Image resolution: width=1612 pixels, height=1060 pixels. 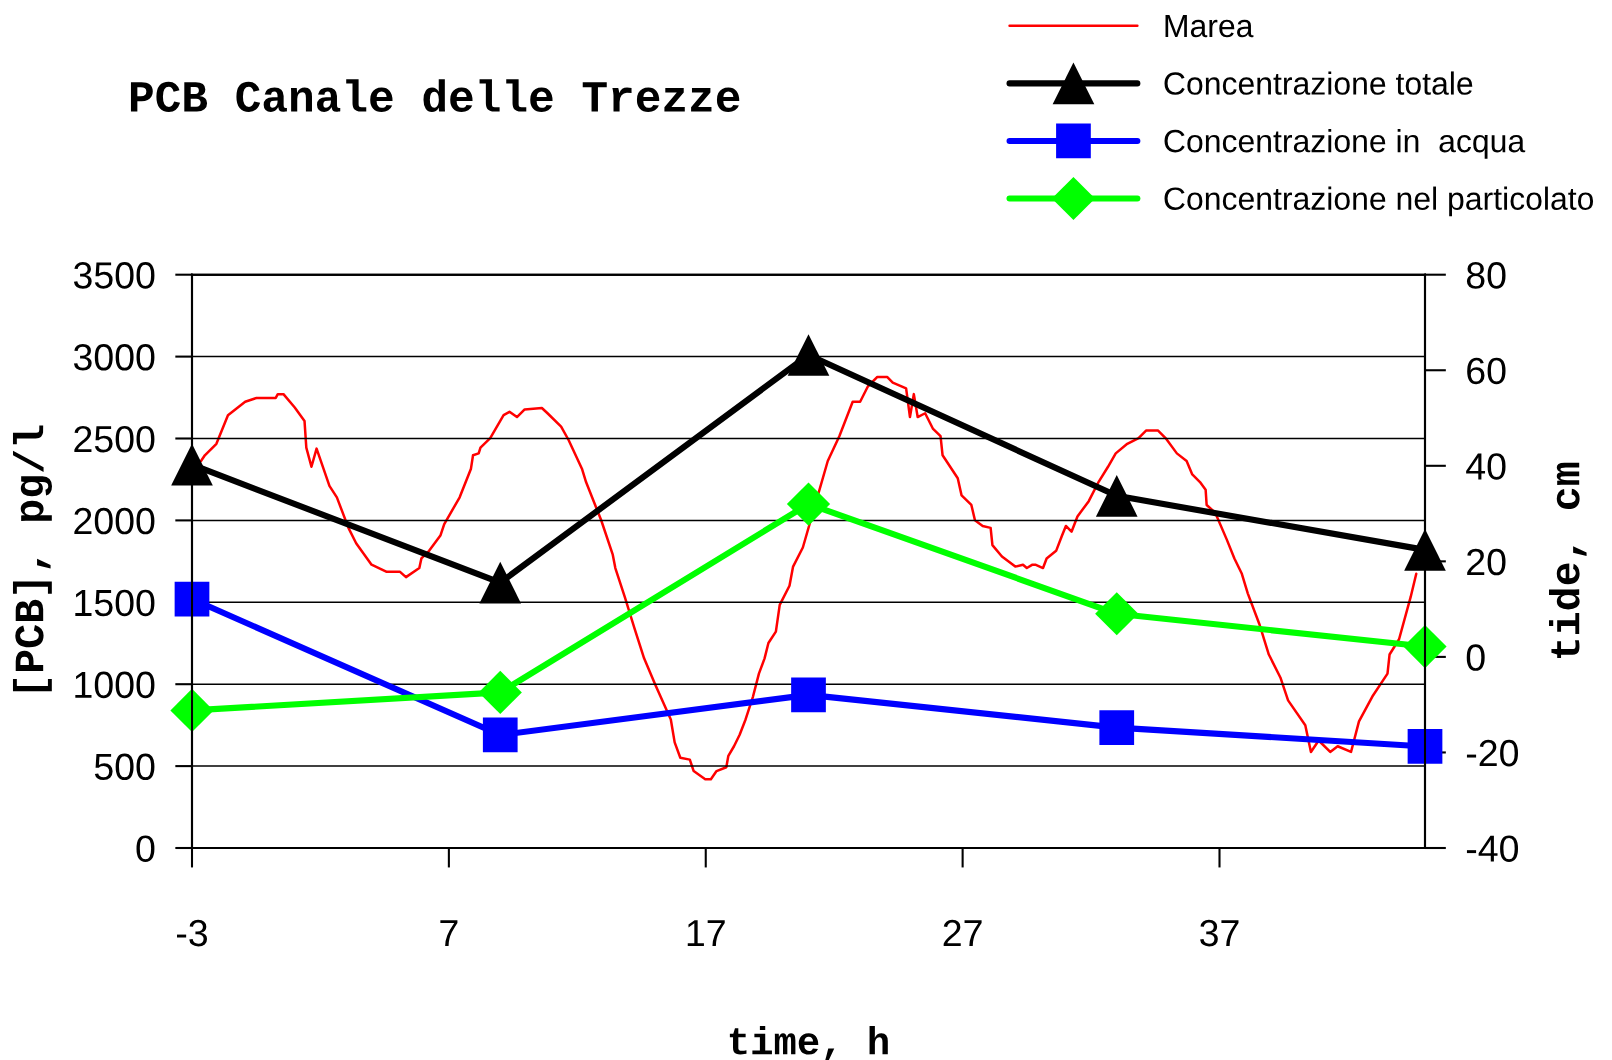 What do you see at coordinates (962, 933) in the screenshot?
I see `x-tick-label: 27` at bounding box center [962, 933].